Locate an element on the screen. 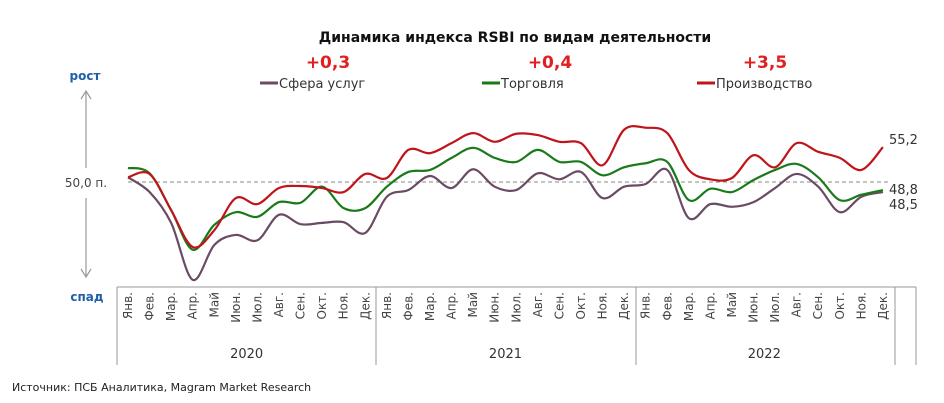  up-arrow-icon is located at coordinates (86, 128).